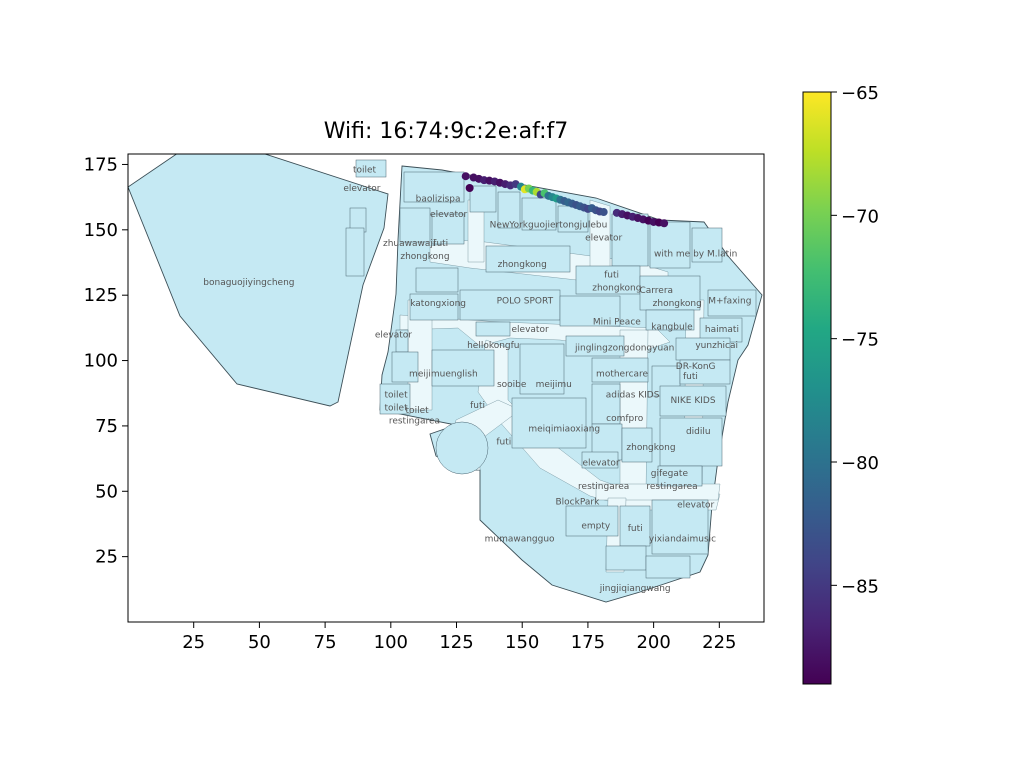 This screenshot has width=1024, height=768. Describe the element at coordinates (860, 340) in the screenshot. I see `colorbar-tick-label: −75` at that location.